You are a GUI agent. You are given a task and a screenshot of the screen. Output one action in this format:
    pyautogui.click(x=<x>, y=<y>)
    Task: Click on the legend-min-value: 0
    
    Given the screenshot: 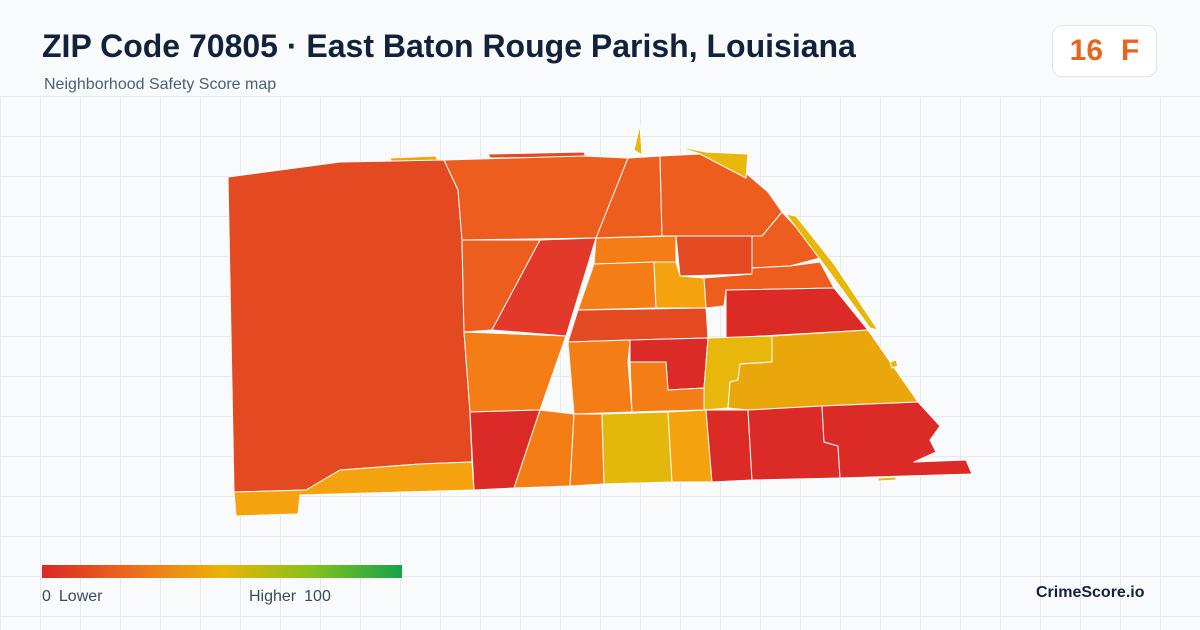 What is the action you would take?
    pyautogui.click(x=46, y=596)
    